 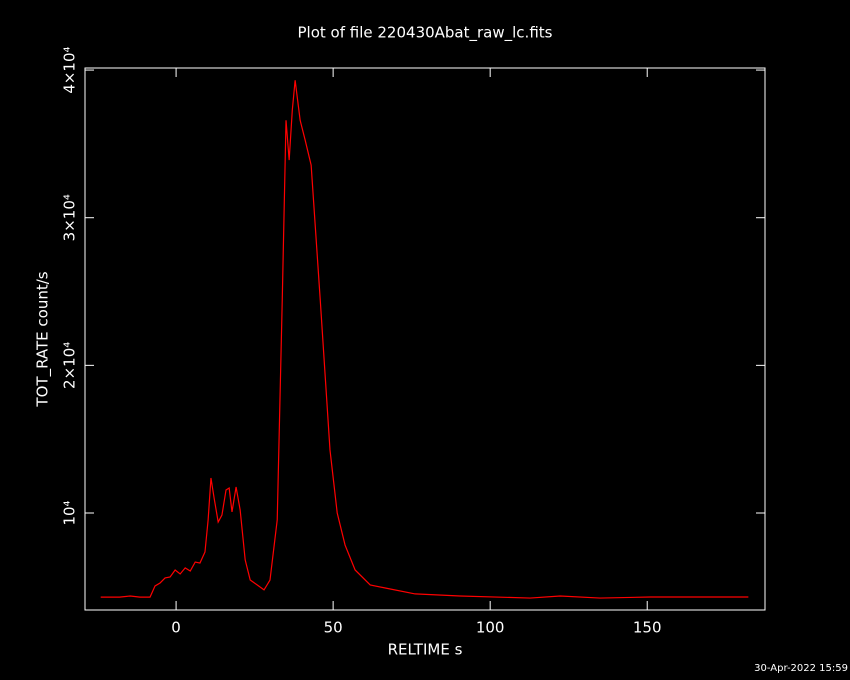 What do you see at coordinates (70, 512) in the screenshot?
I see `y-tick-label: 10⁴` at bounding box center [70, 512].